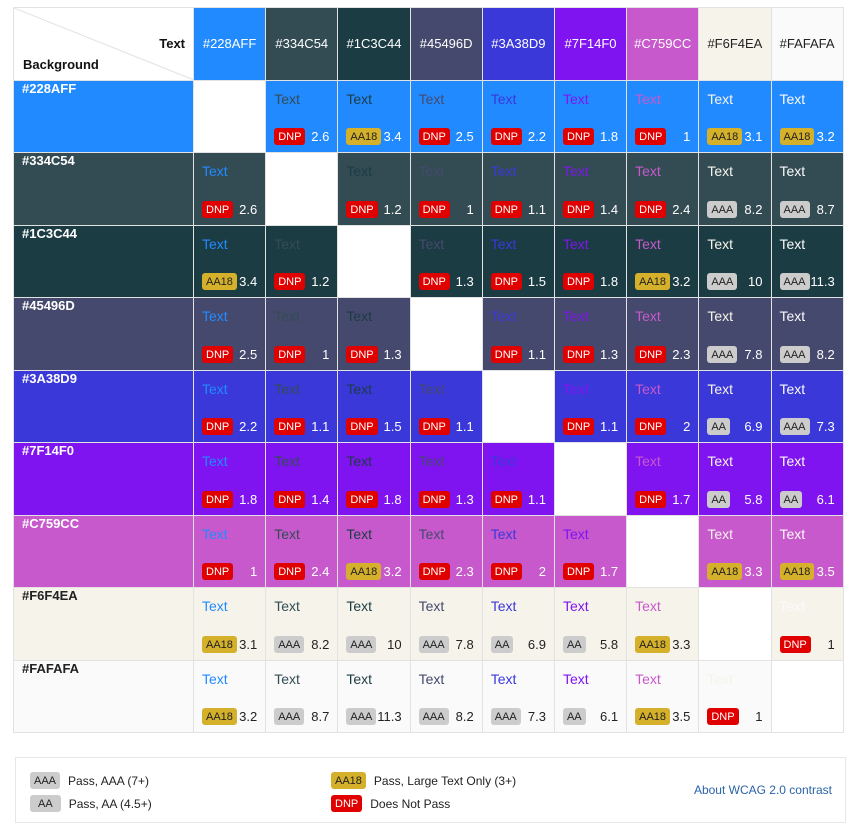 This screenshot has height=835, width=863. What do you see at coordinates (110, 803) in the screenshot?
I see `legend-label-aa: Pass, AA (4.5+)` at bounding box center [110, 803].